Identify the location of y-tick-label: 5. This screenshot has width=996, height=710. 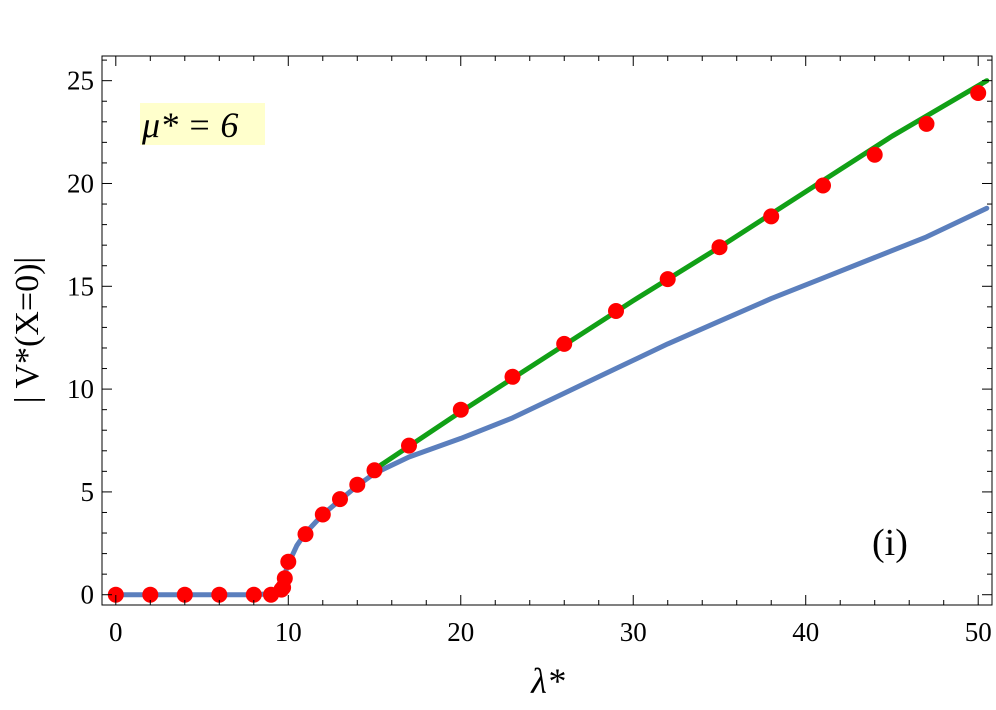
(88, 492).